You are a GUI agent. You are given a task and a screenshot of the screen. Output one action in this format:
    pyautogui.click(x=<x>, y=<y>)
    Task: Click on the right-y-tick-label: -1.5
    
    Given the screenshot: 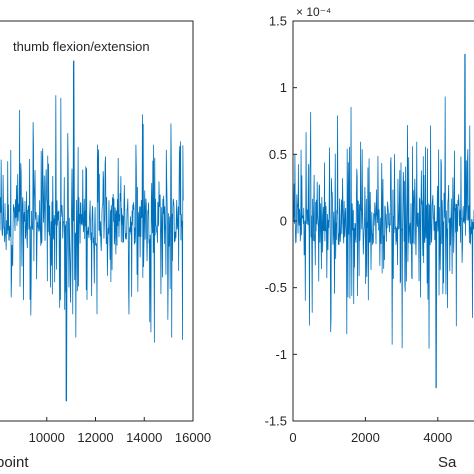 What is the action you would take?
    pyautogui.click(x=276, y=421)
    